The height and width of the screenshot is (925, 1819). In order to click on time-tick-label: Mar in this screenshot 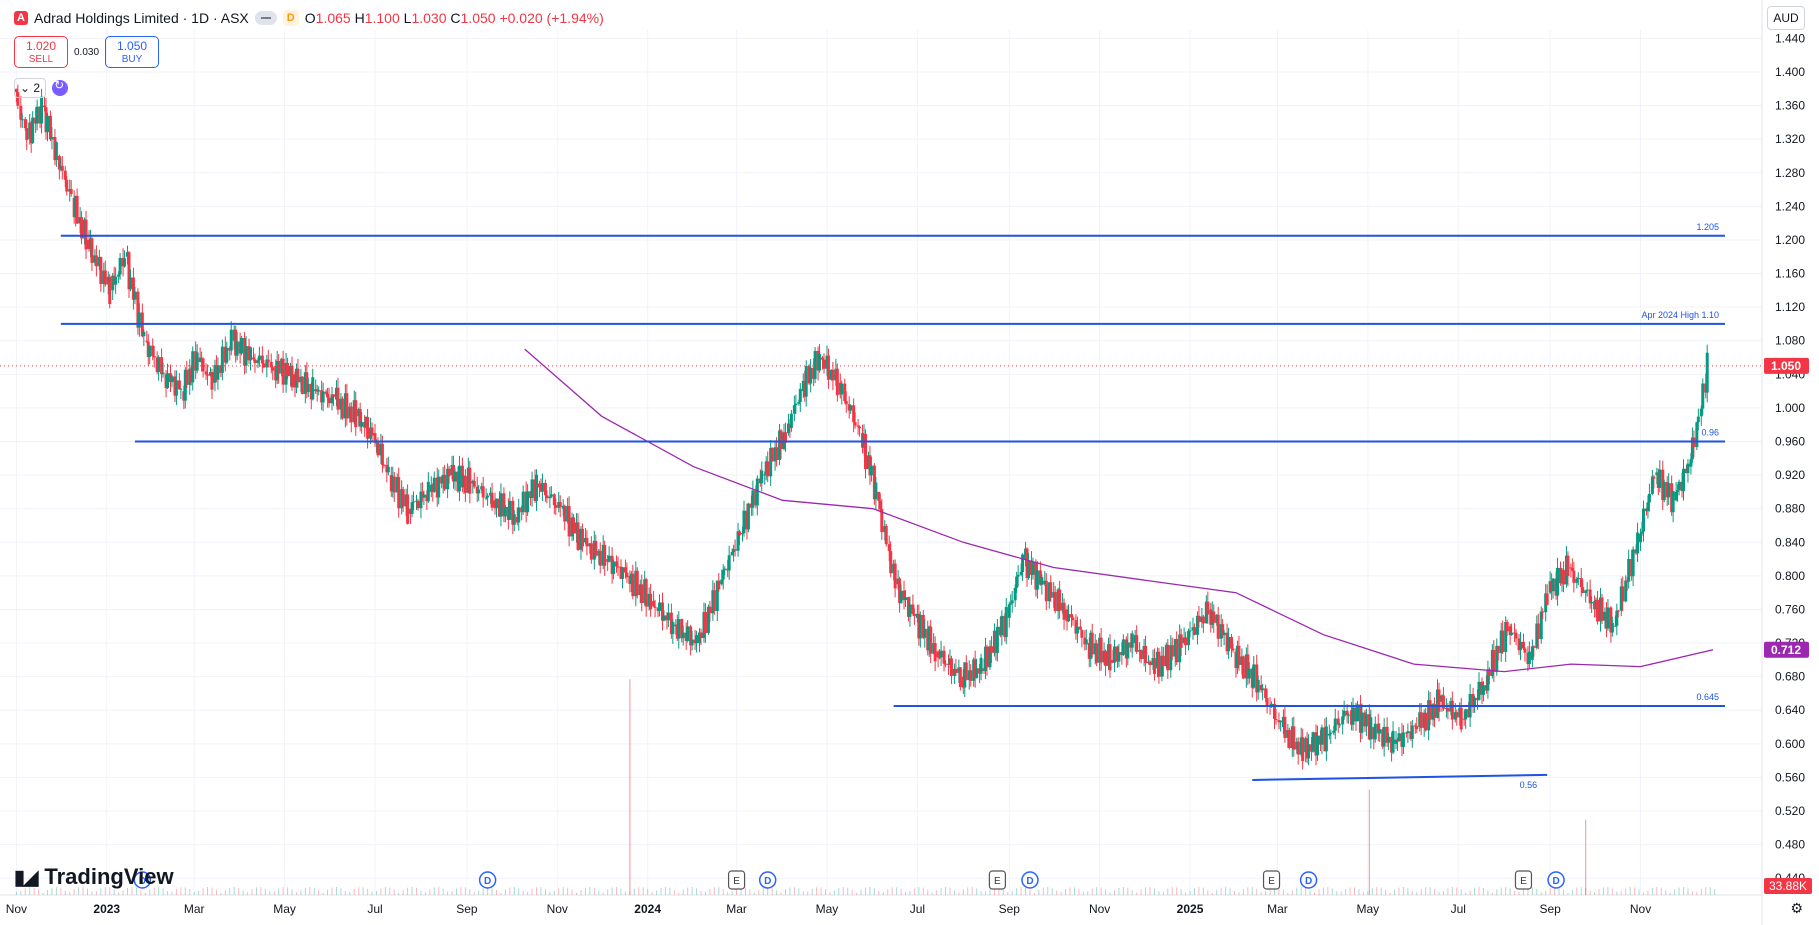, I will do `click(194, 909)`.